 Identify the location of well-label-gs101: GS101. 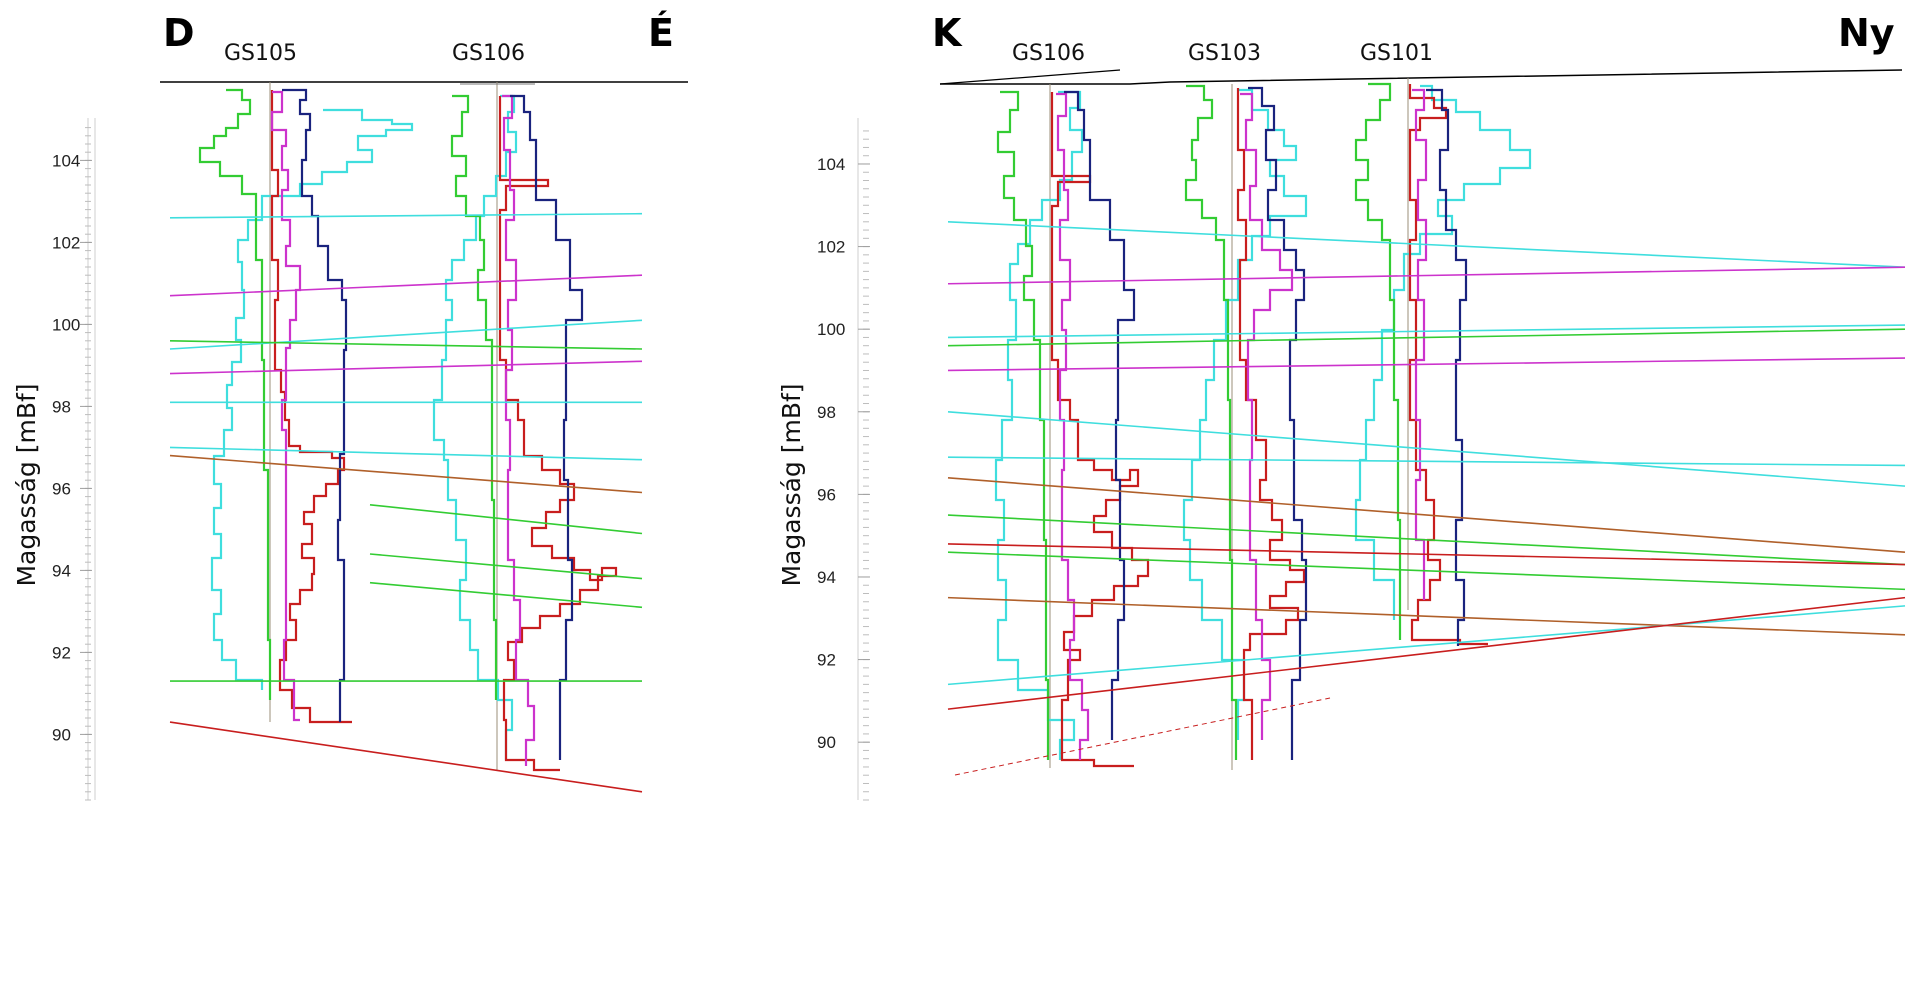
(1396, 53).